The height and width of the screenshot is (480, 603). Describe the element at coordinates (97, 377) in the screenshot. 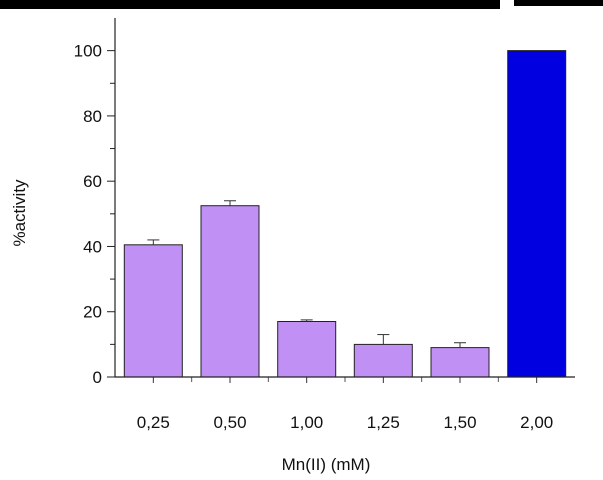

I see `y-tick-label-0: 0` at that location.